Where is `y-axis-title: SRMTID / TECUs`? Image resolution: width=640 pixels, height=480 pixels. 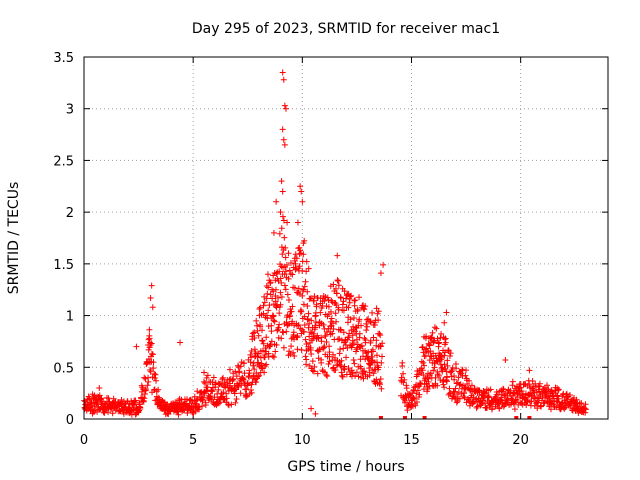 y-axis-title: SRMTID / TECUs is located at coordinates (14, 238).